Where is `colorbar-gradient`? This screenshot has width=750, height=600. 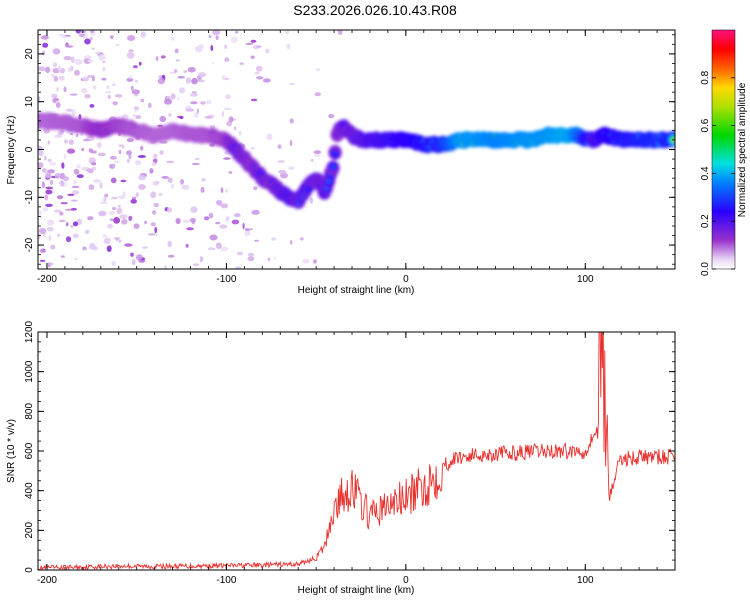
colorbar-gradient is located at coordinates (723, 149).